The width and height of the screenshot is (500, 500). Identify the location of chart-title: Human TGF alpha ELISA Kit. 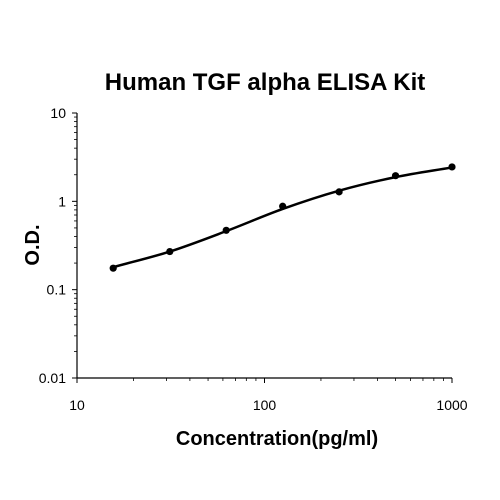
(265, 82).